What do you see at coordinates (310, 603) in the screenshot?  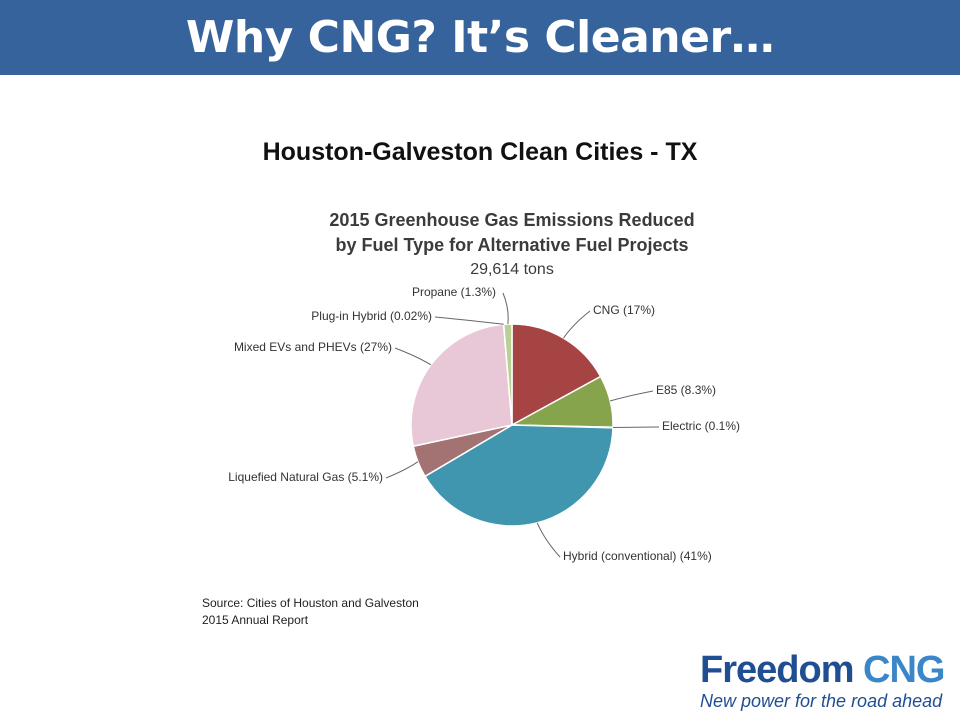 I see `source-line-1: Source: Cities of Houston and Galveston` at bounding box center [310, 603].